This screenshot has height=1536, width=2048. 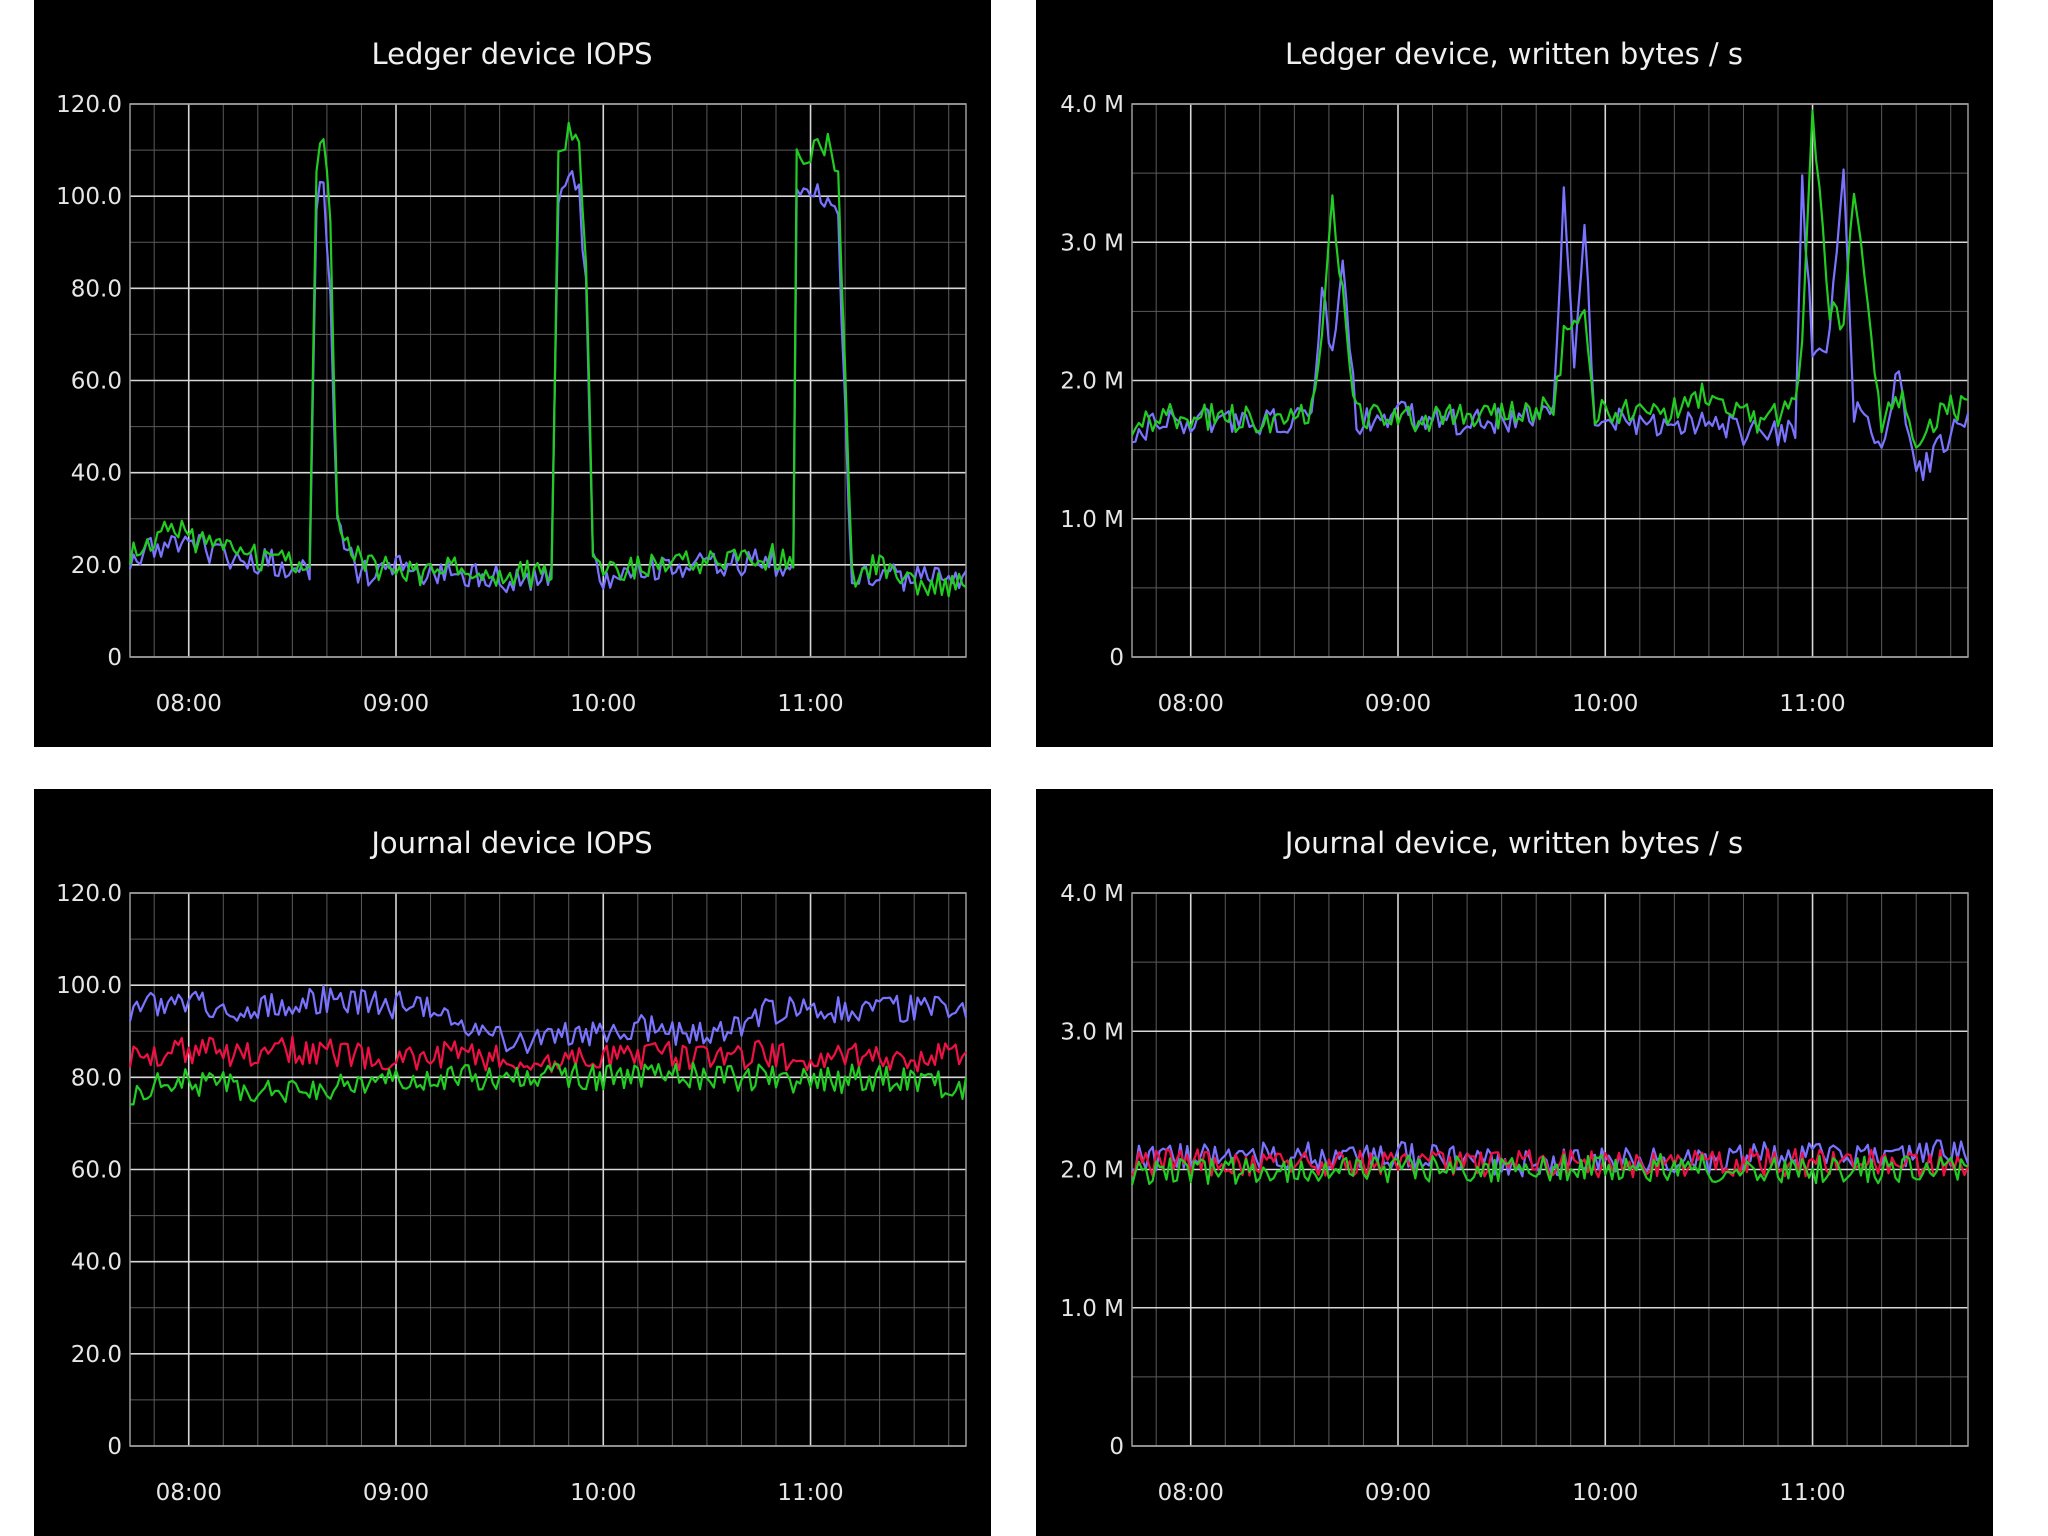 What do you see at coordinates (510, 843) in the screenshot?
I see `chart-title: Journal device IOPS` at bounding box center [510, 843].